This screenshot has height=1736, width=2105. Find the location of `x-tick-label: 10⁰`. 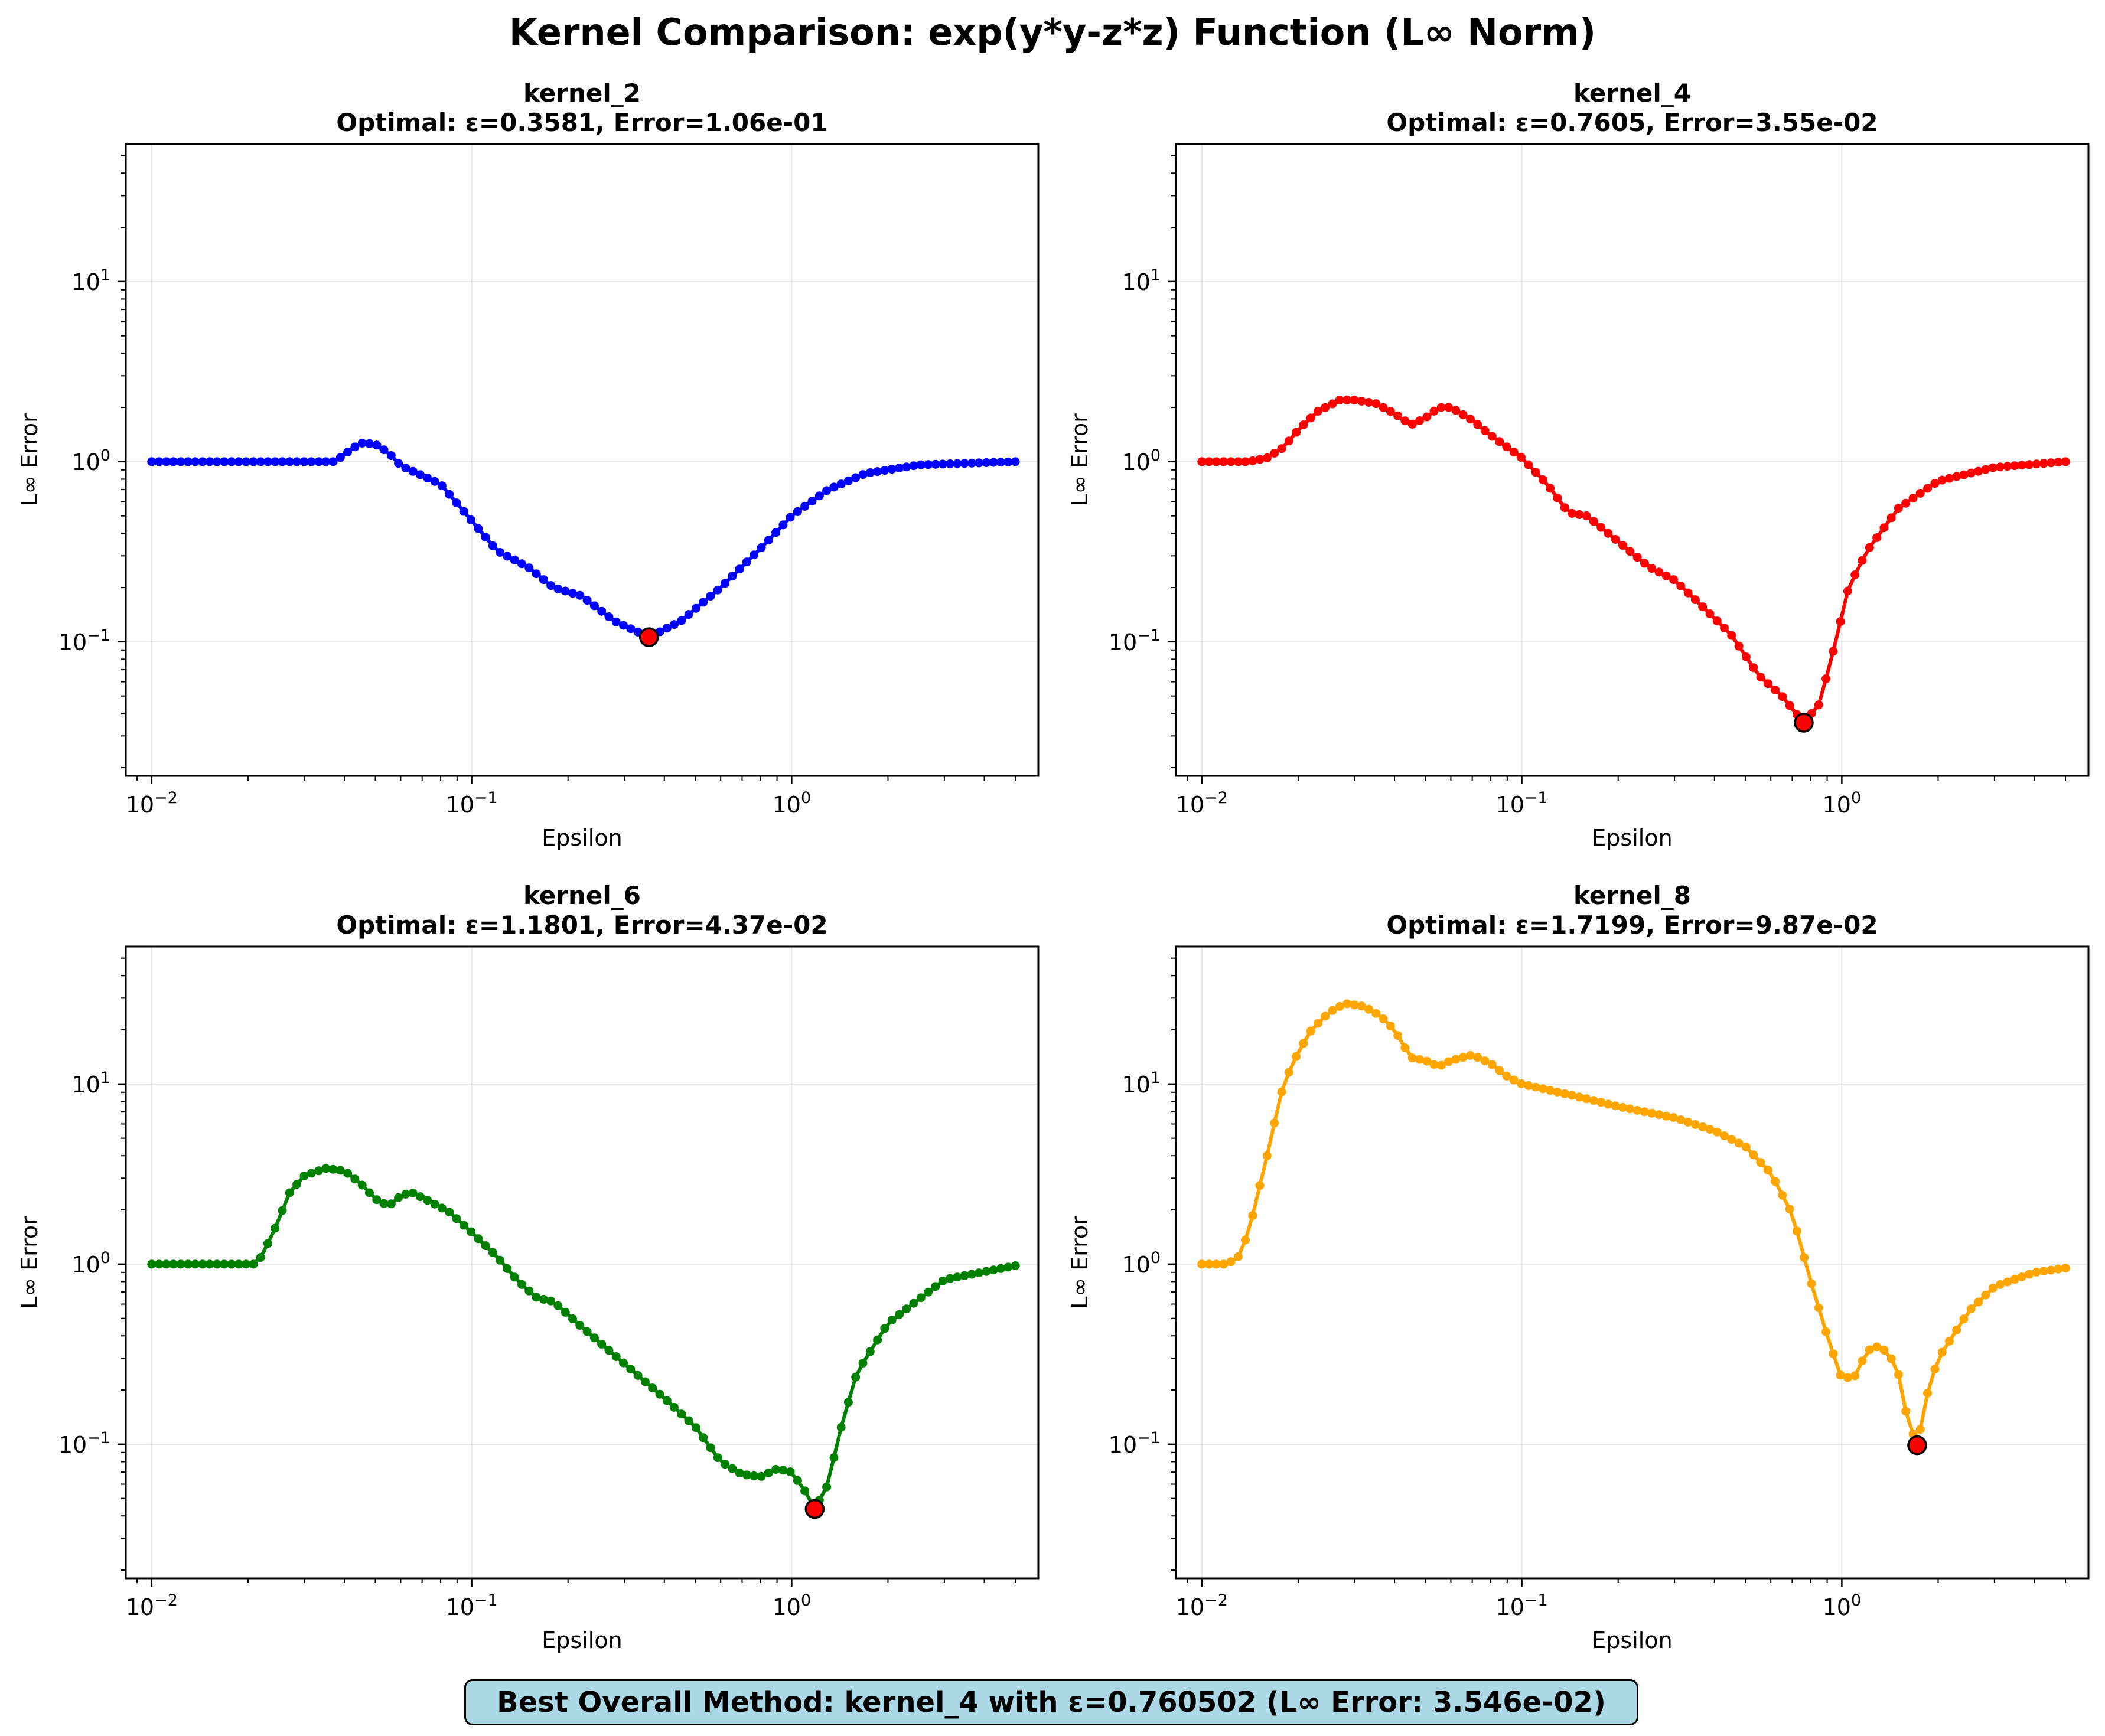

x-tick-label: 10⁰ is located at coordinates (792, 1606).